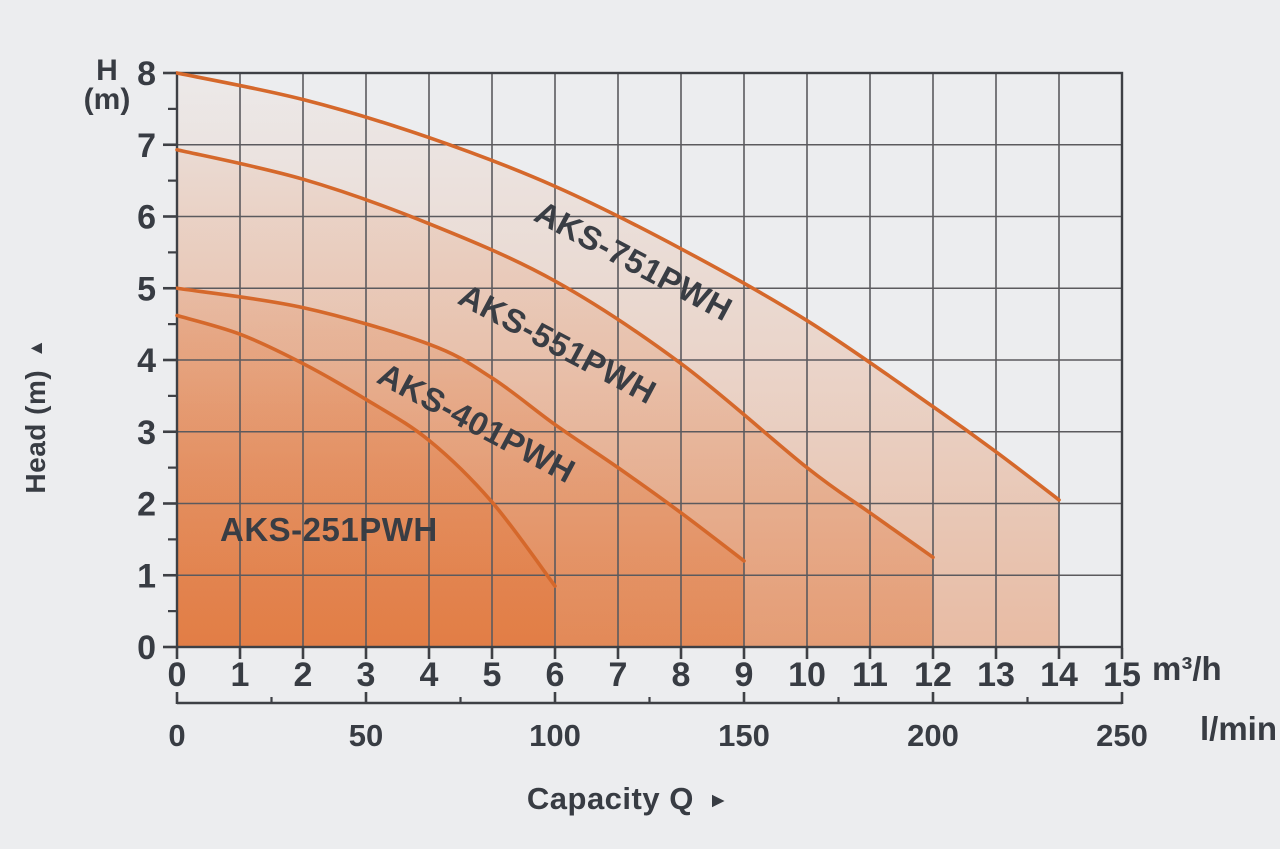 The image size is (1280, 849). What do you see at coordinates (366, 735) in the screenshot?
I see `lmin-tick-label: 50` at bounding box center [366, 735].